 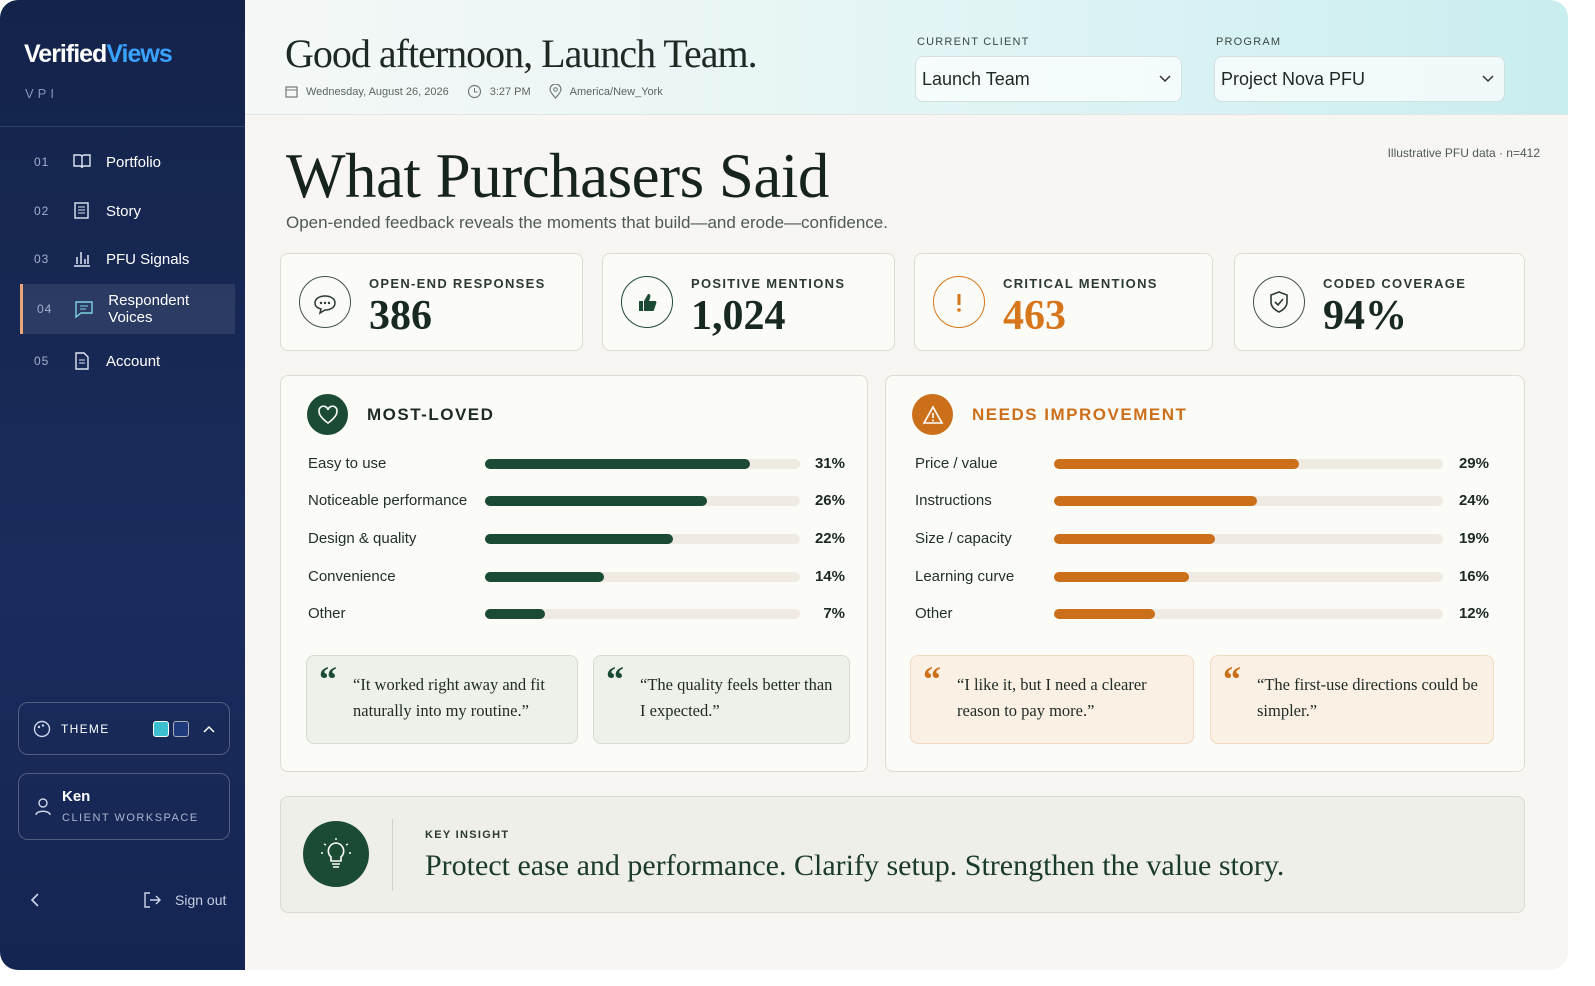 I want to click on bar-value: 12%, so click(x=1473, y=613).